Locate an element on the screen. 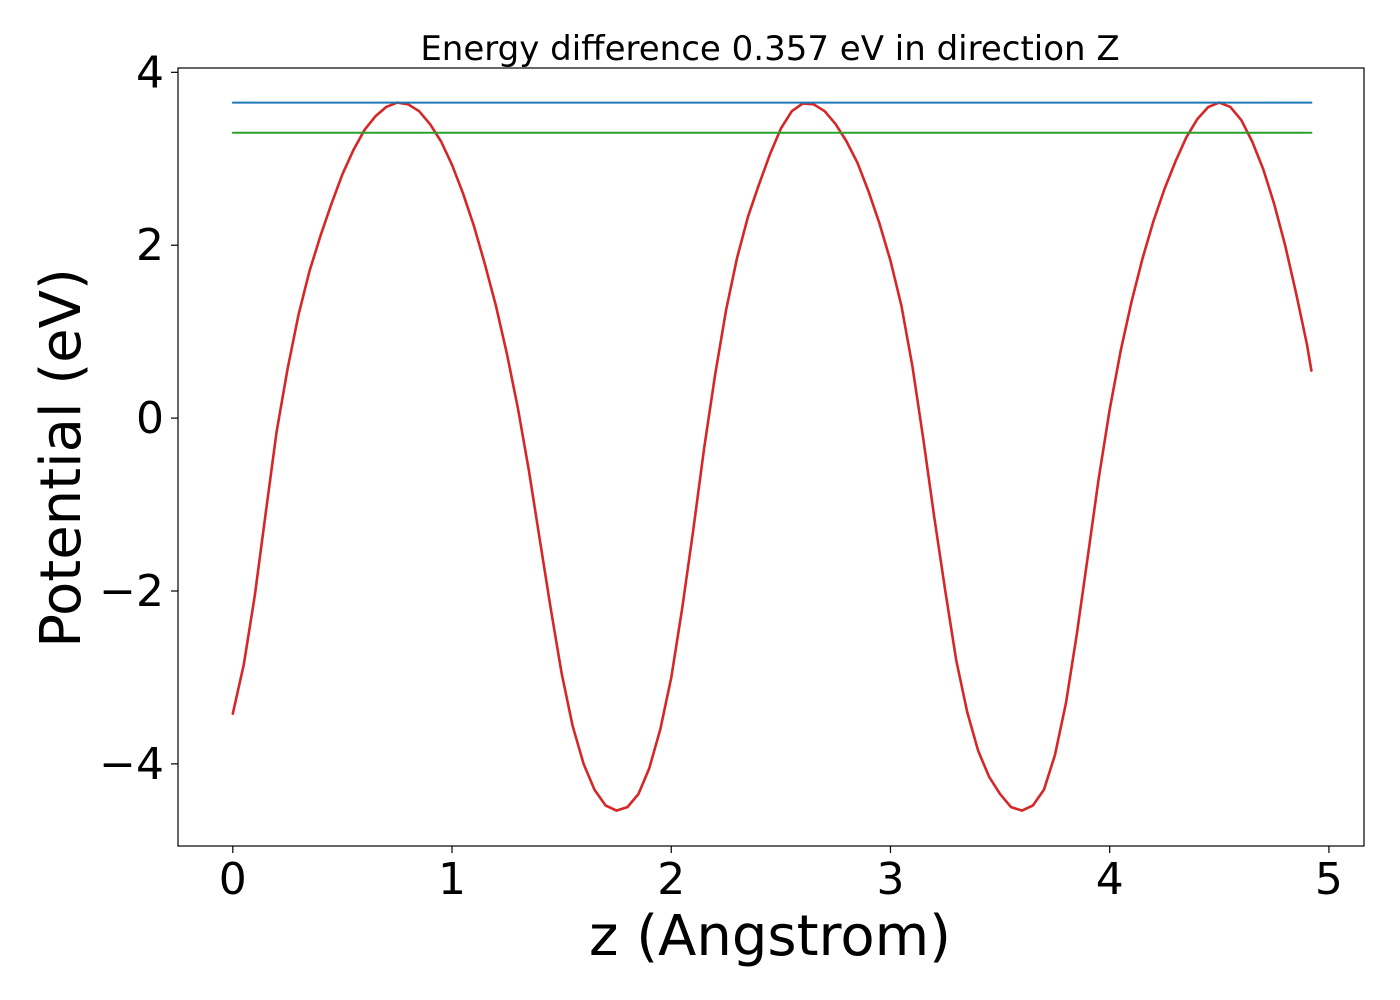 This screenshot has height=1000, width=1400. x-tick-label: 3 is located at coordinates (890, 879).